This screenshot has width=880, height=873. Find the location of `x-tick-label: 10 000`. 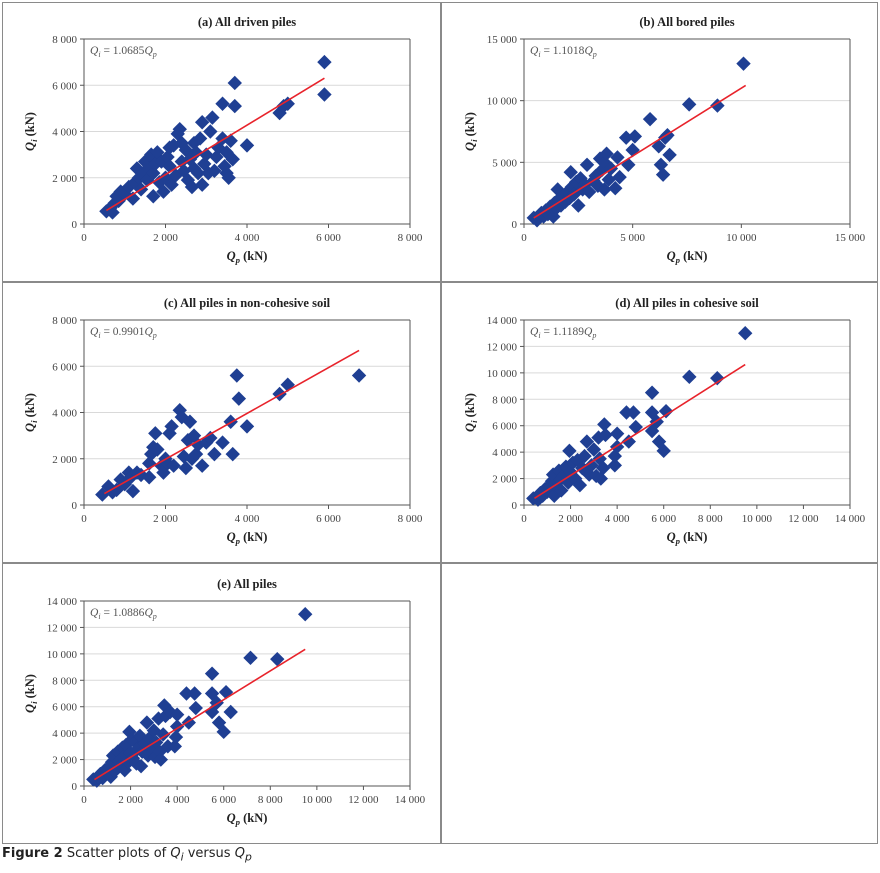

x-tick-label: 10 000 is located at coordinates (317, 800).